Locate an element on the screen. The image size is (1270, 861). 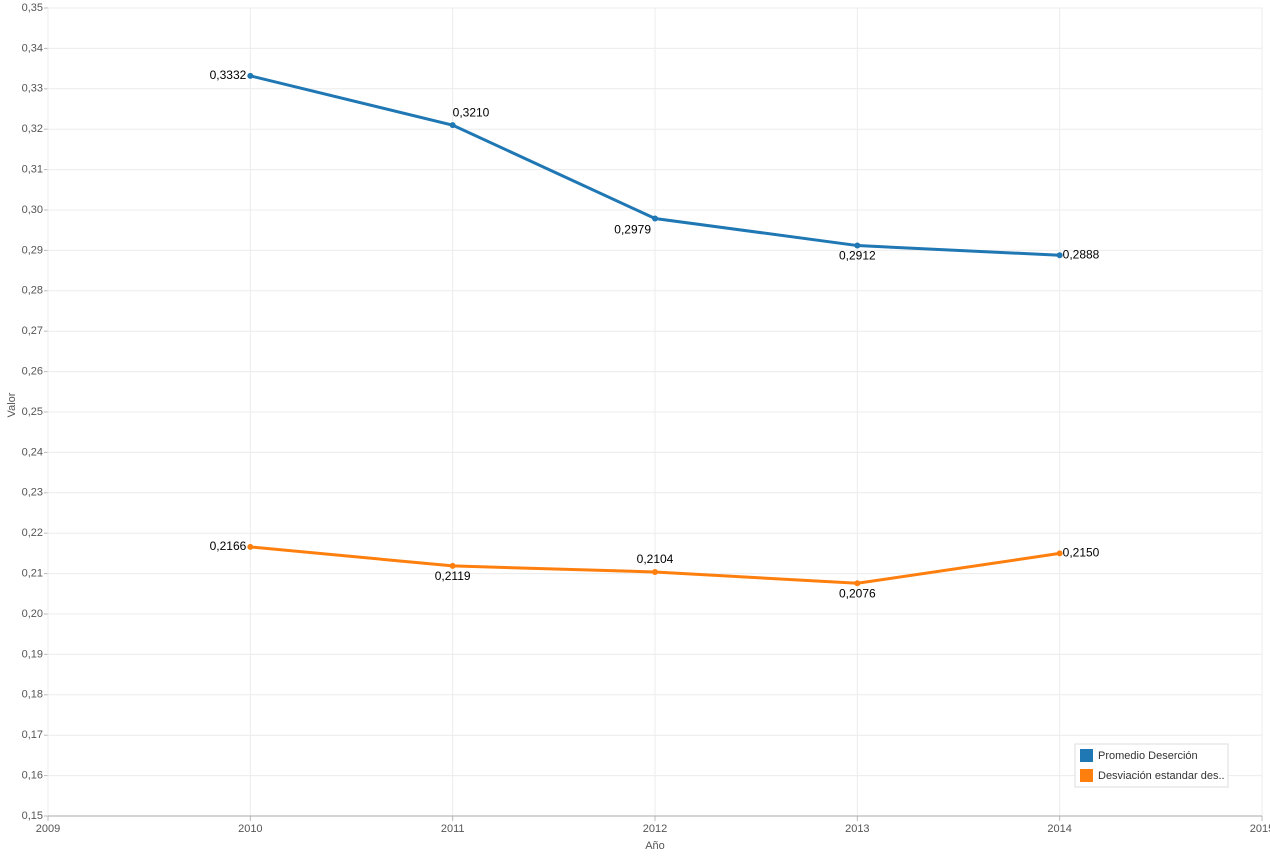
data-label: 0,3210 is located at coordinates (471, 112).